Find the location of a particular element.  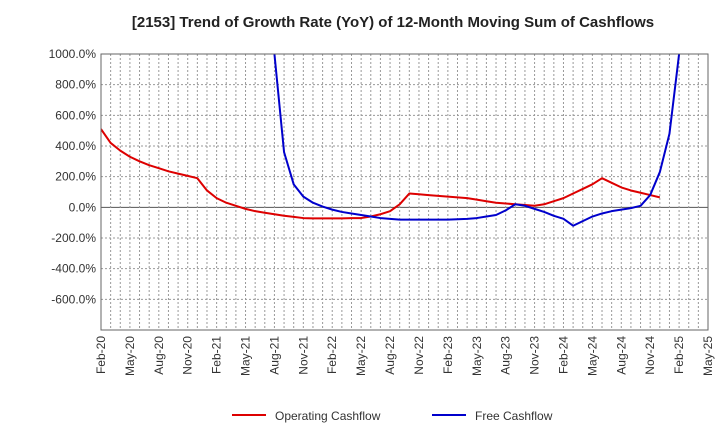

x-tick-label: May-25 is located at coordinates (708, 356).